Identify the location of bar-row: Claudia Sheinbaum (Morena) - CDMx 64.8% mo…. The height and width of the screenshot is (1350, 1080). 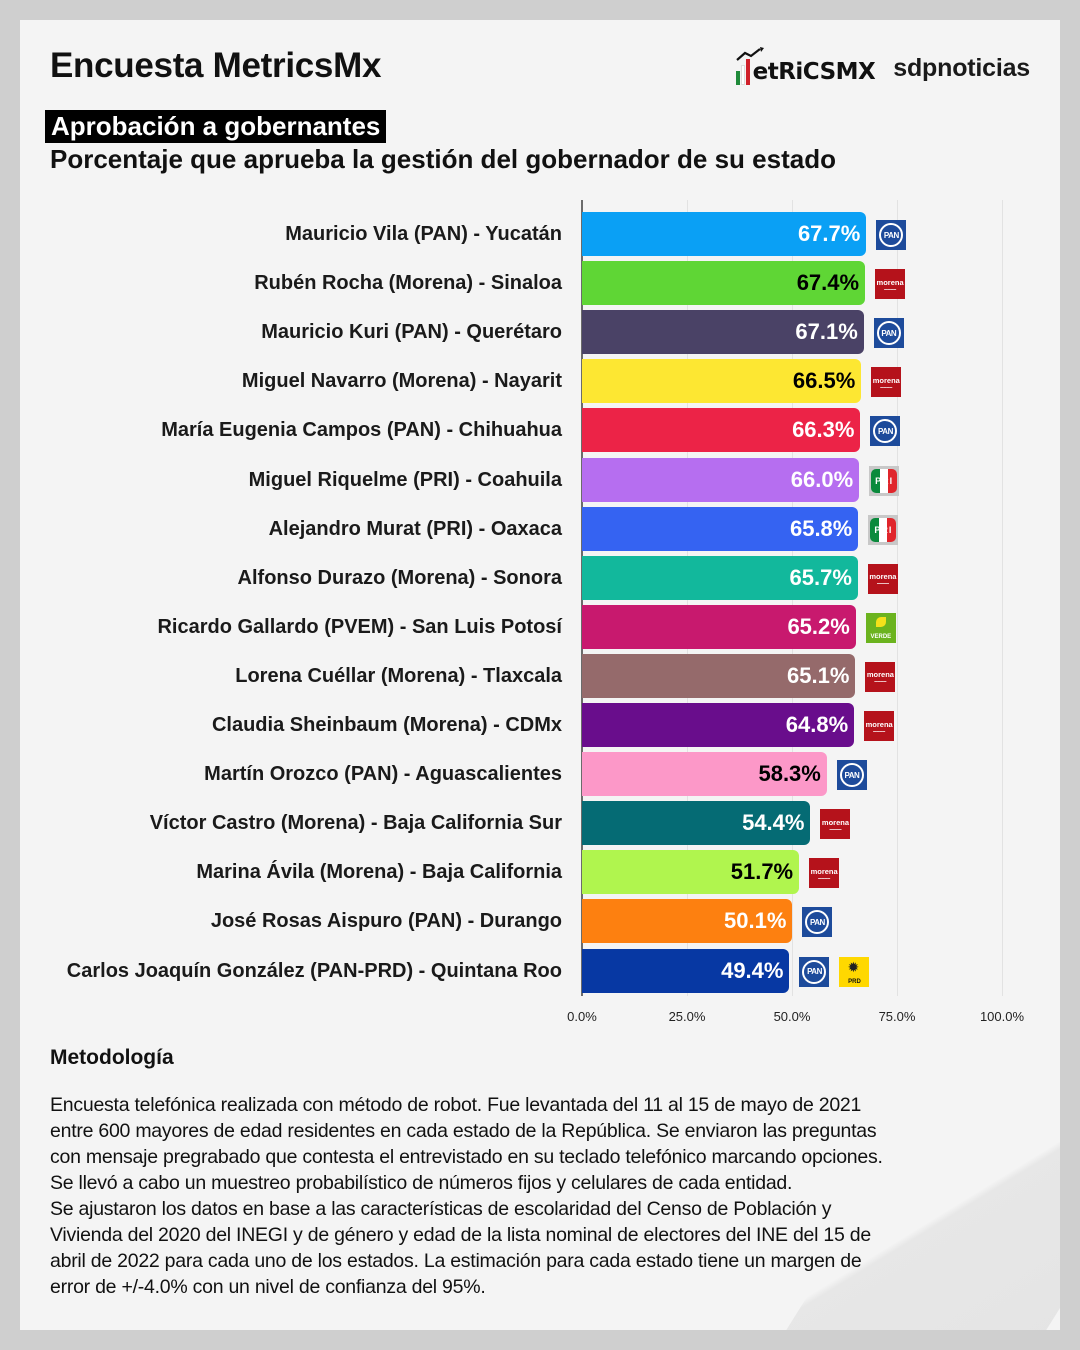
(540, 725).